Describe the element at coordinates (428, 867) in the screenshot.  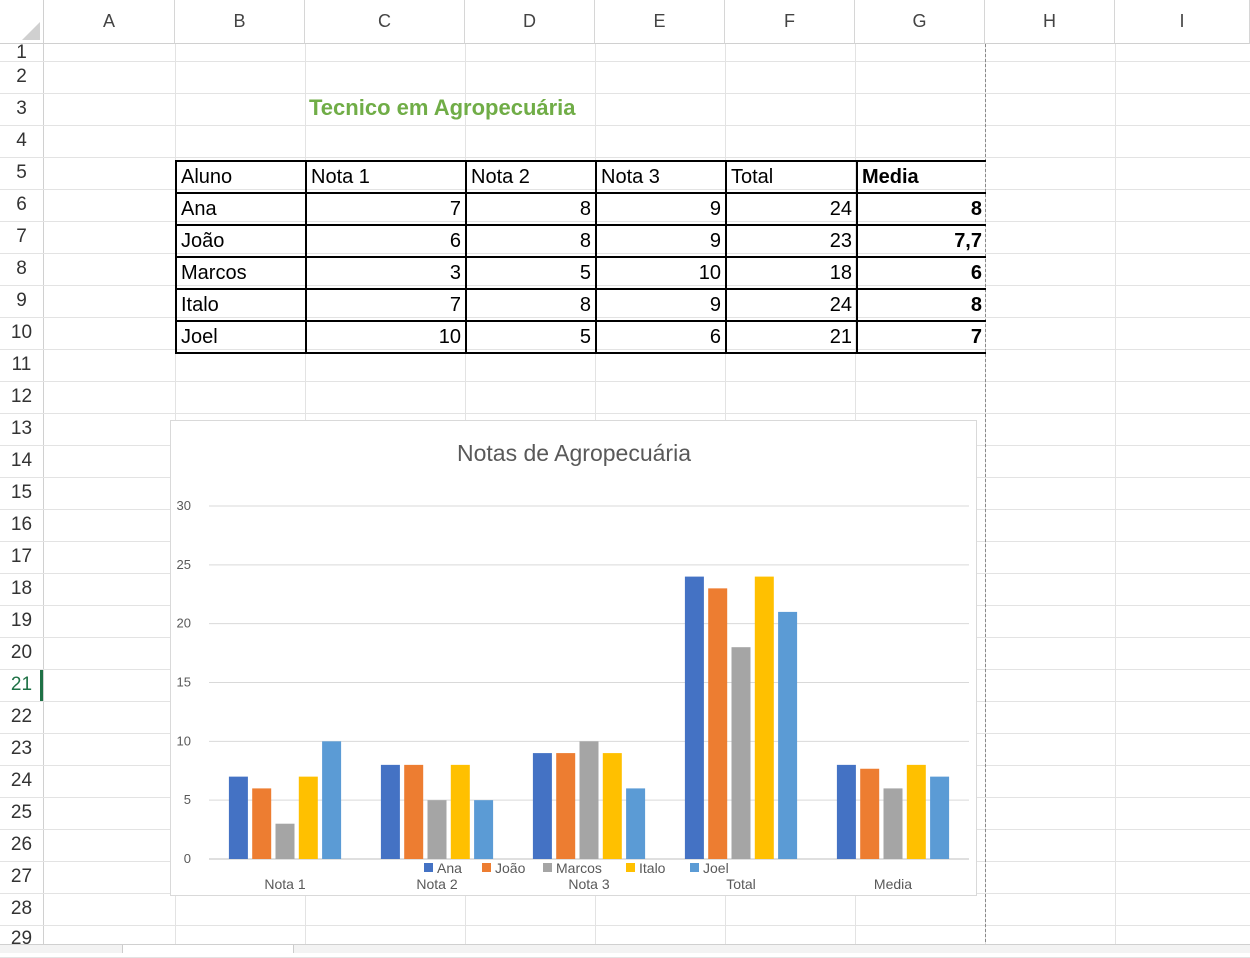
I see `legend-swatch-ana` at that location.